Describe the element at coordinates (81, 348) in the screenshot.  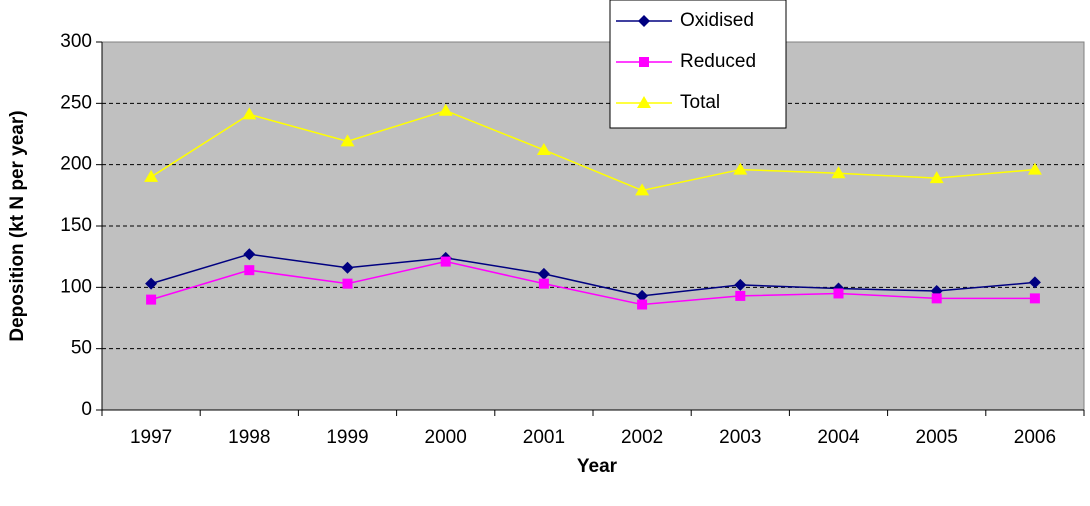
I see `y-tick-label: 50` at that location.